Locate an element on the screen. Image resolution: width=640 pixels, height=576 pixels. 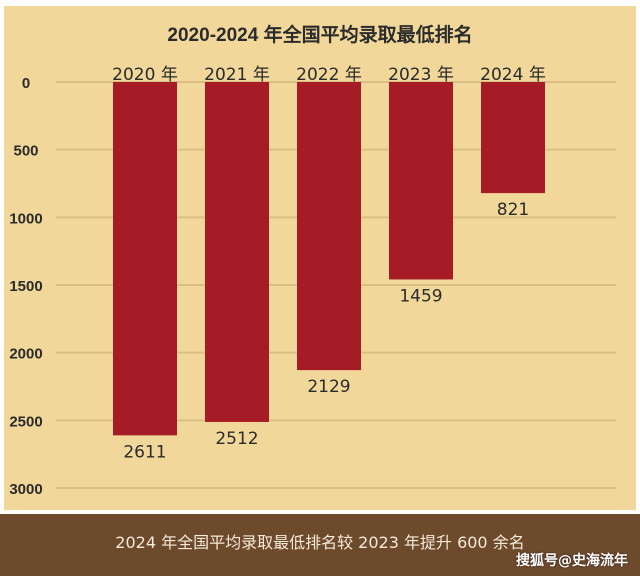
y-tick-label-3: 1500 is located at coordinates (25, 286).